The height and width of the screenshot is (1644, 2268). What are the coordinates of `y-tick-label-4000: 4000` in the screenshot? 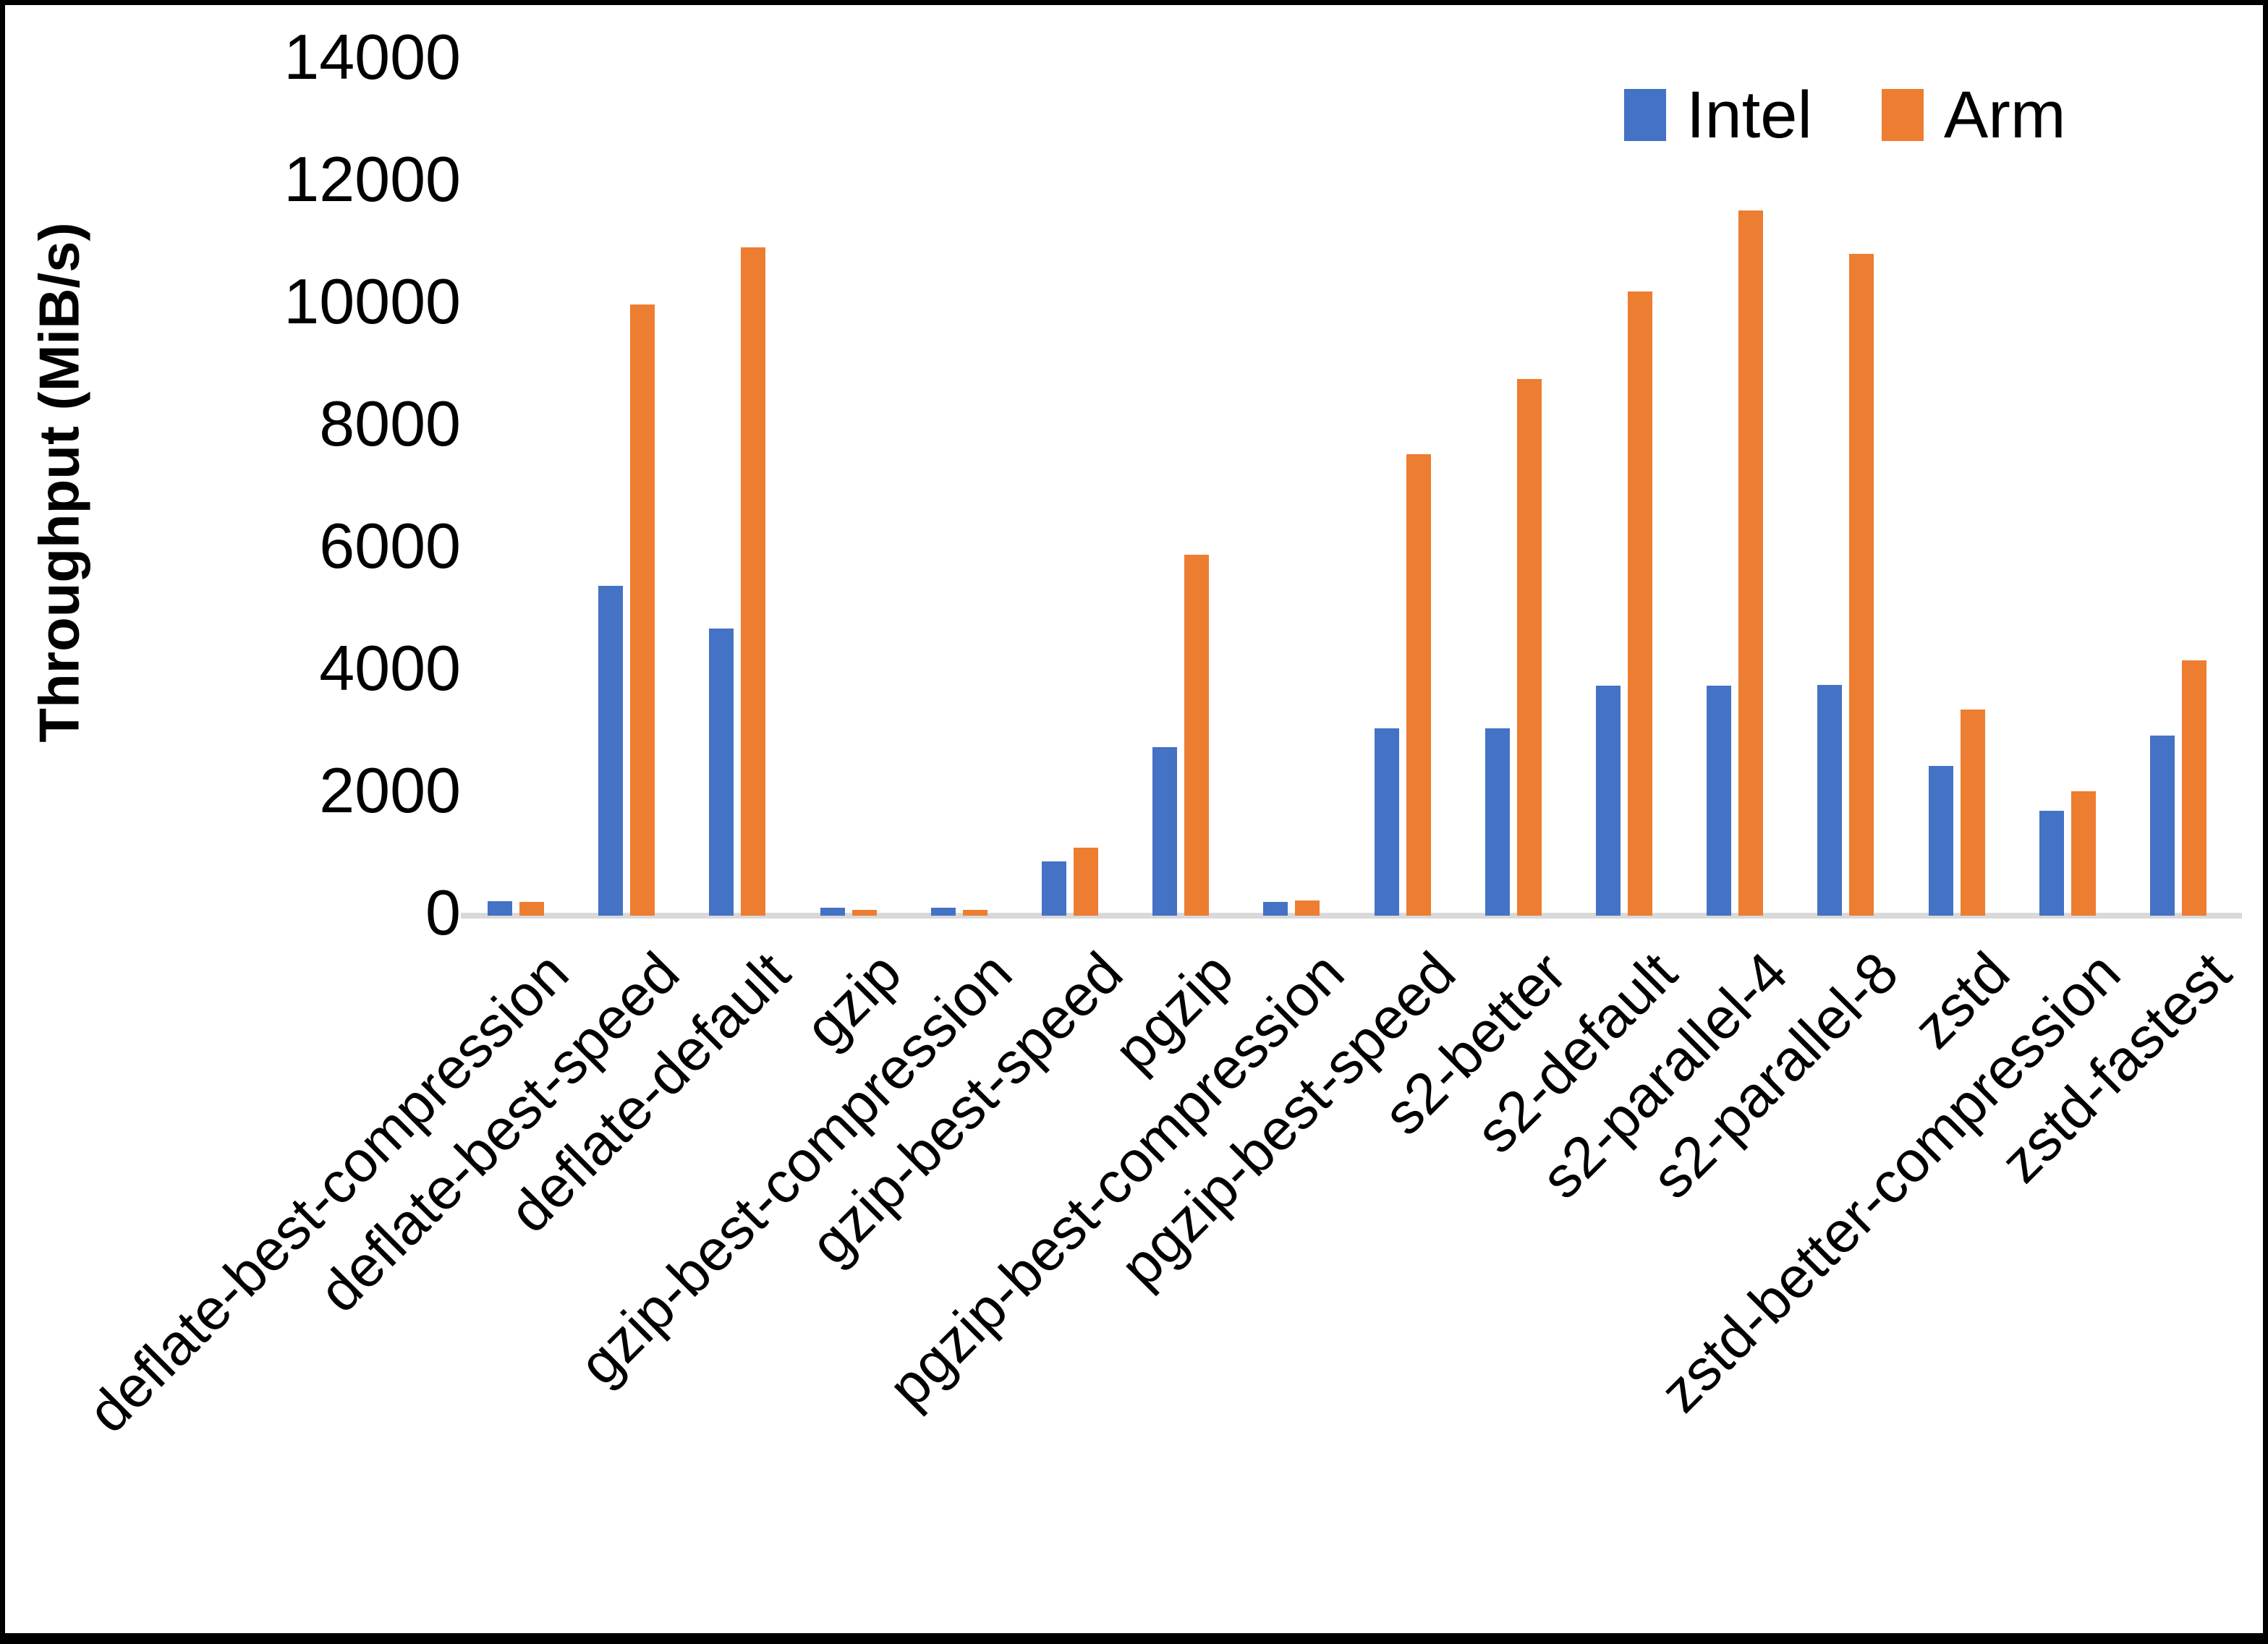 It's located at (390, 667).